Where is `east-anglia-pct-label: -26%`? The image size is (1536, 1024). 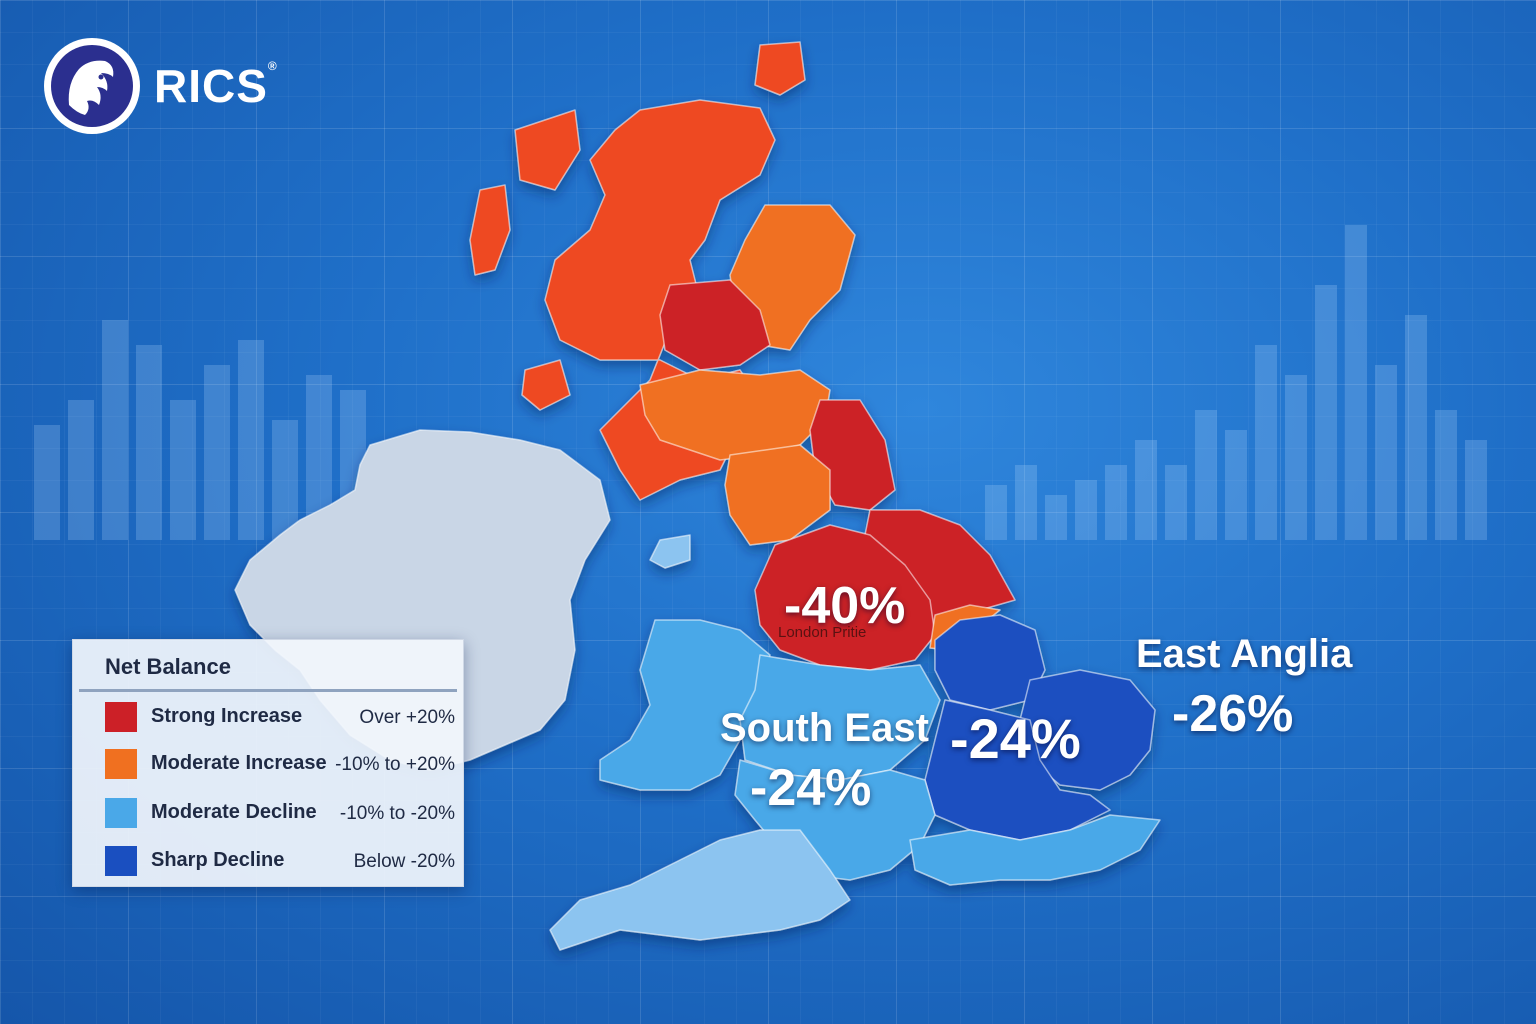 east-anglia-pct-label: -26% is located at coordinates (1233, 714).